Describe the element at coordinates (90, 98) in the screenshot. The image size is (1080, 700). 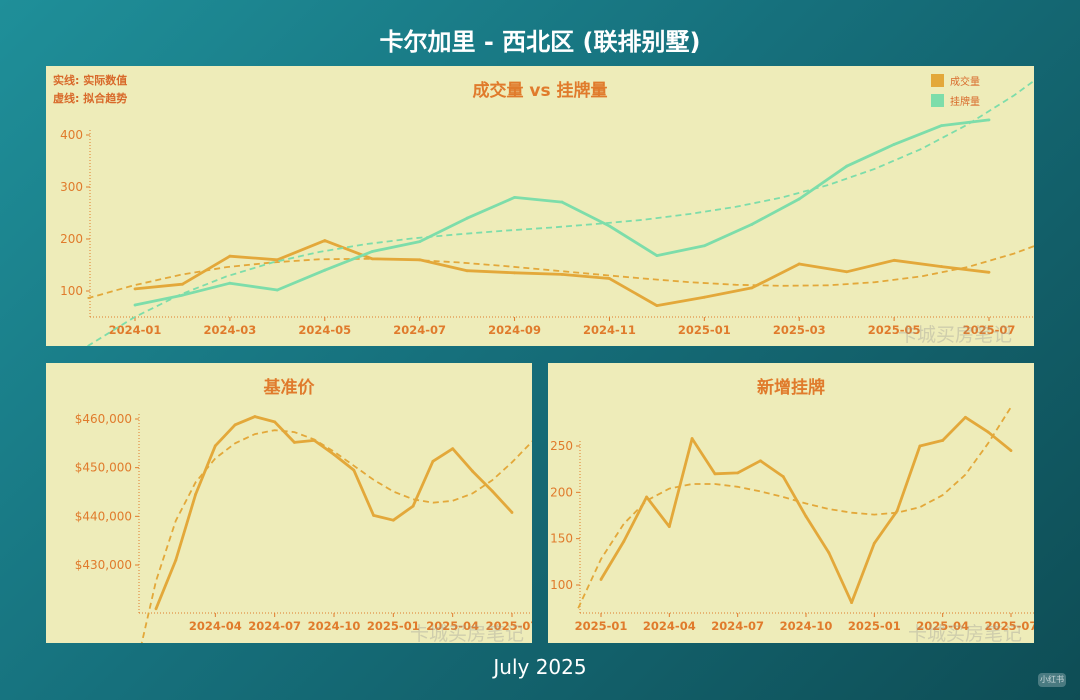
I see `note-dashed: 虚线: 拟合趋势` at that location.